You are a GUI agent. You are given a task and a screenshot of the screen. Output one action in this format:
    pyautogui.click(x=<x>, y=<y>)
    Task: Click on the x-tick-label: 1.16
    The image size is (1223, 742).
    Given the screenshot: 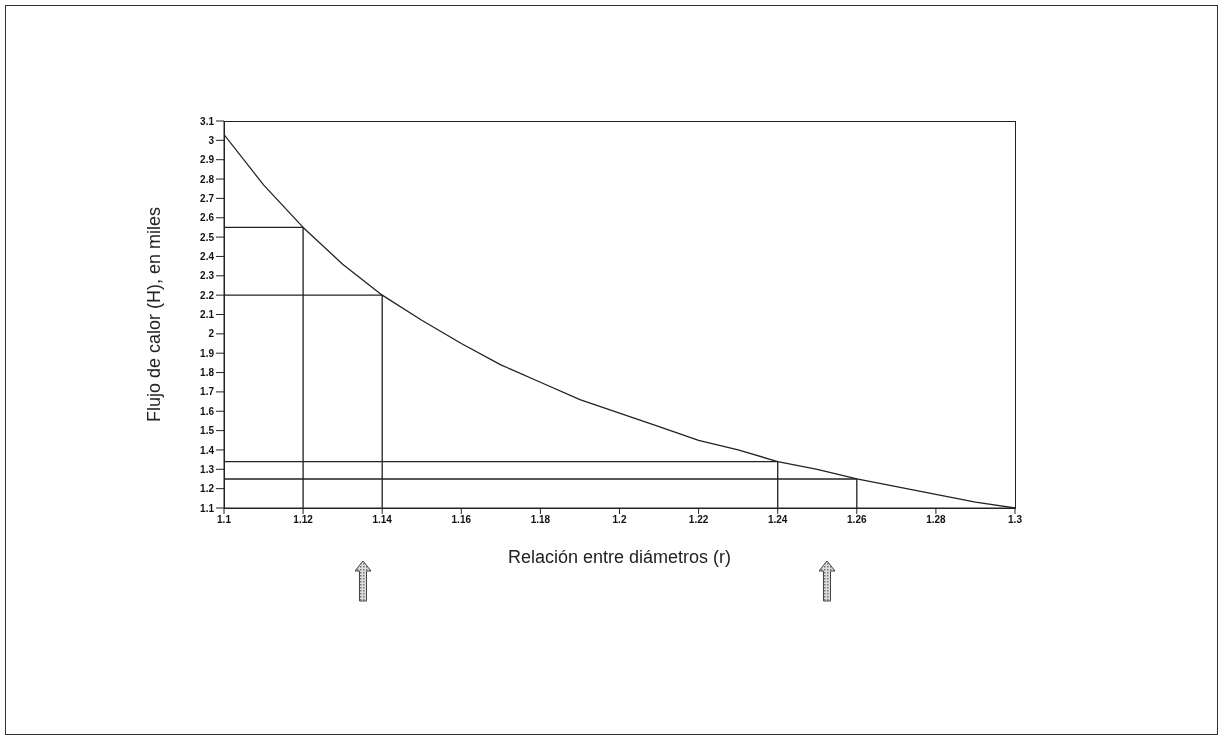 What is the action you would take?
    pyautogui.click(x=461, y=520)
    